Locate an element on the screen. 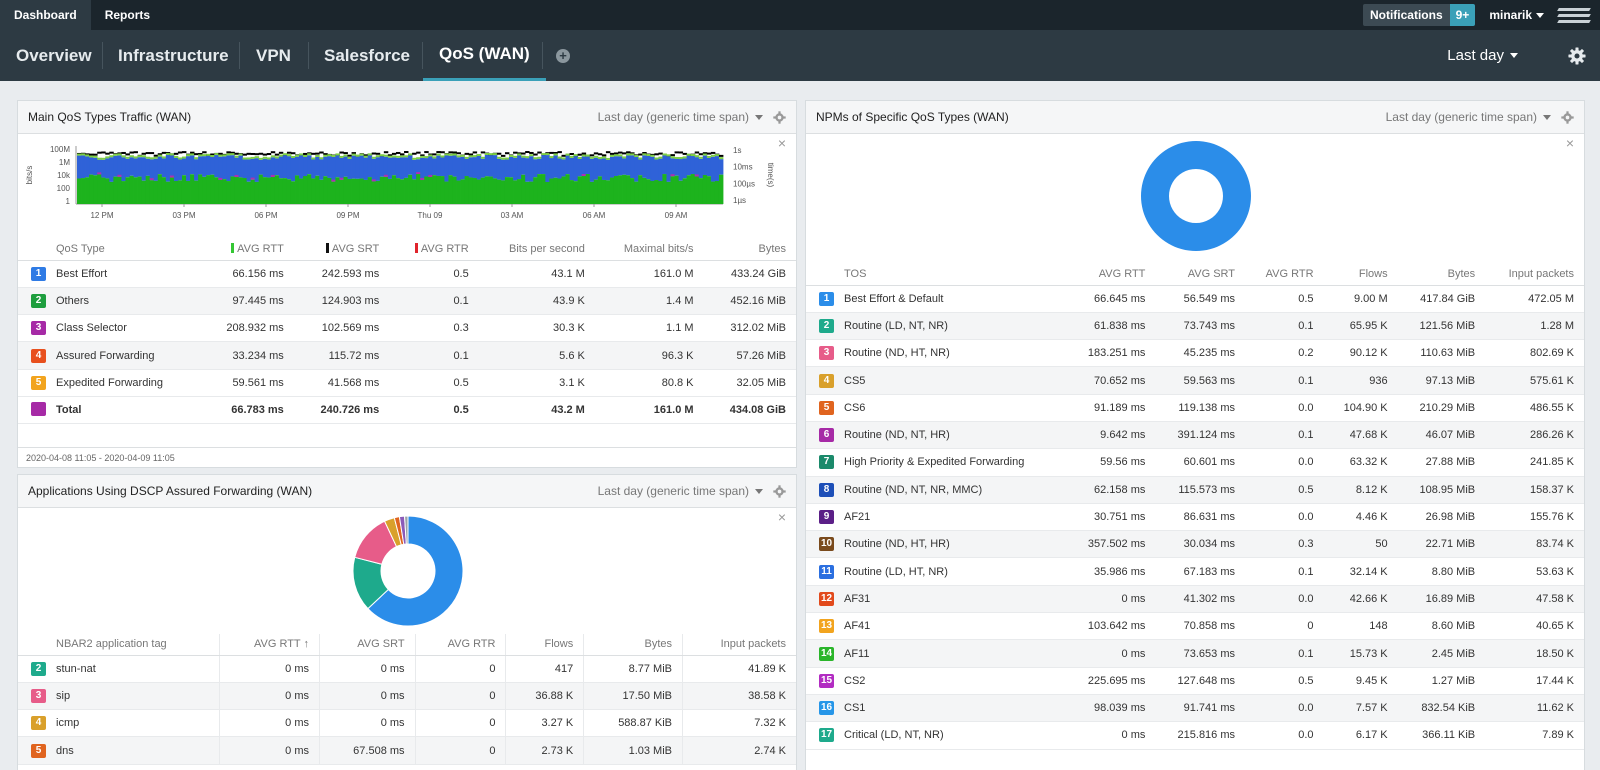 This screenshot has width=1600, height=770. row-name: CS1 is located at coordinates (950, 708).